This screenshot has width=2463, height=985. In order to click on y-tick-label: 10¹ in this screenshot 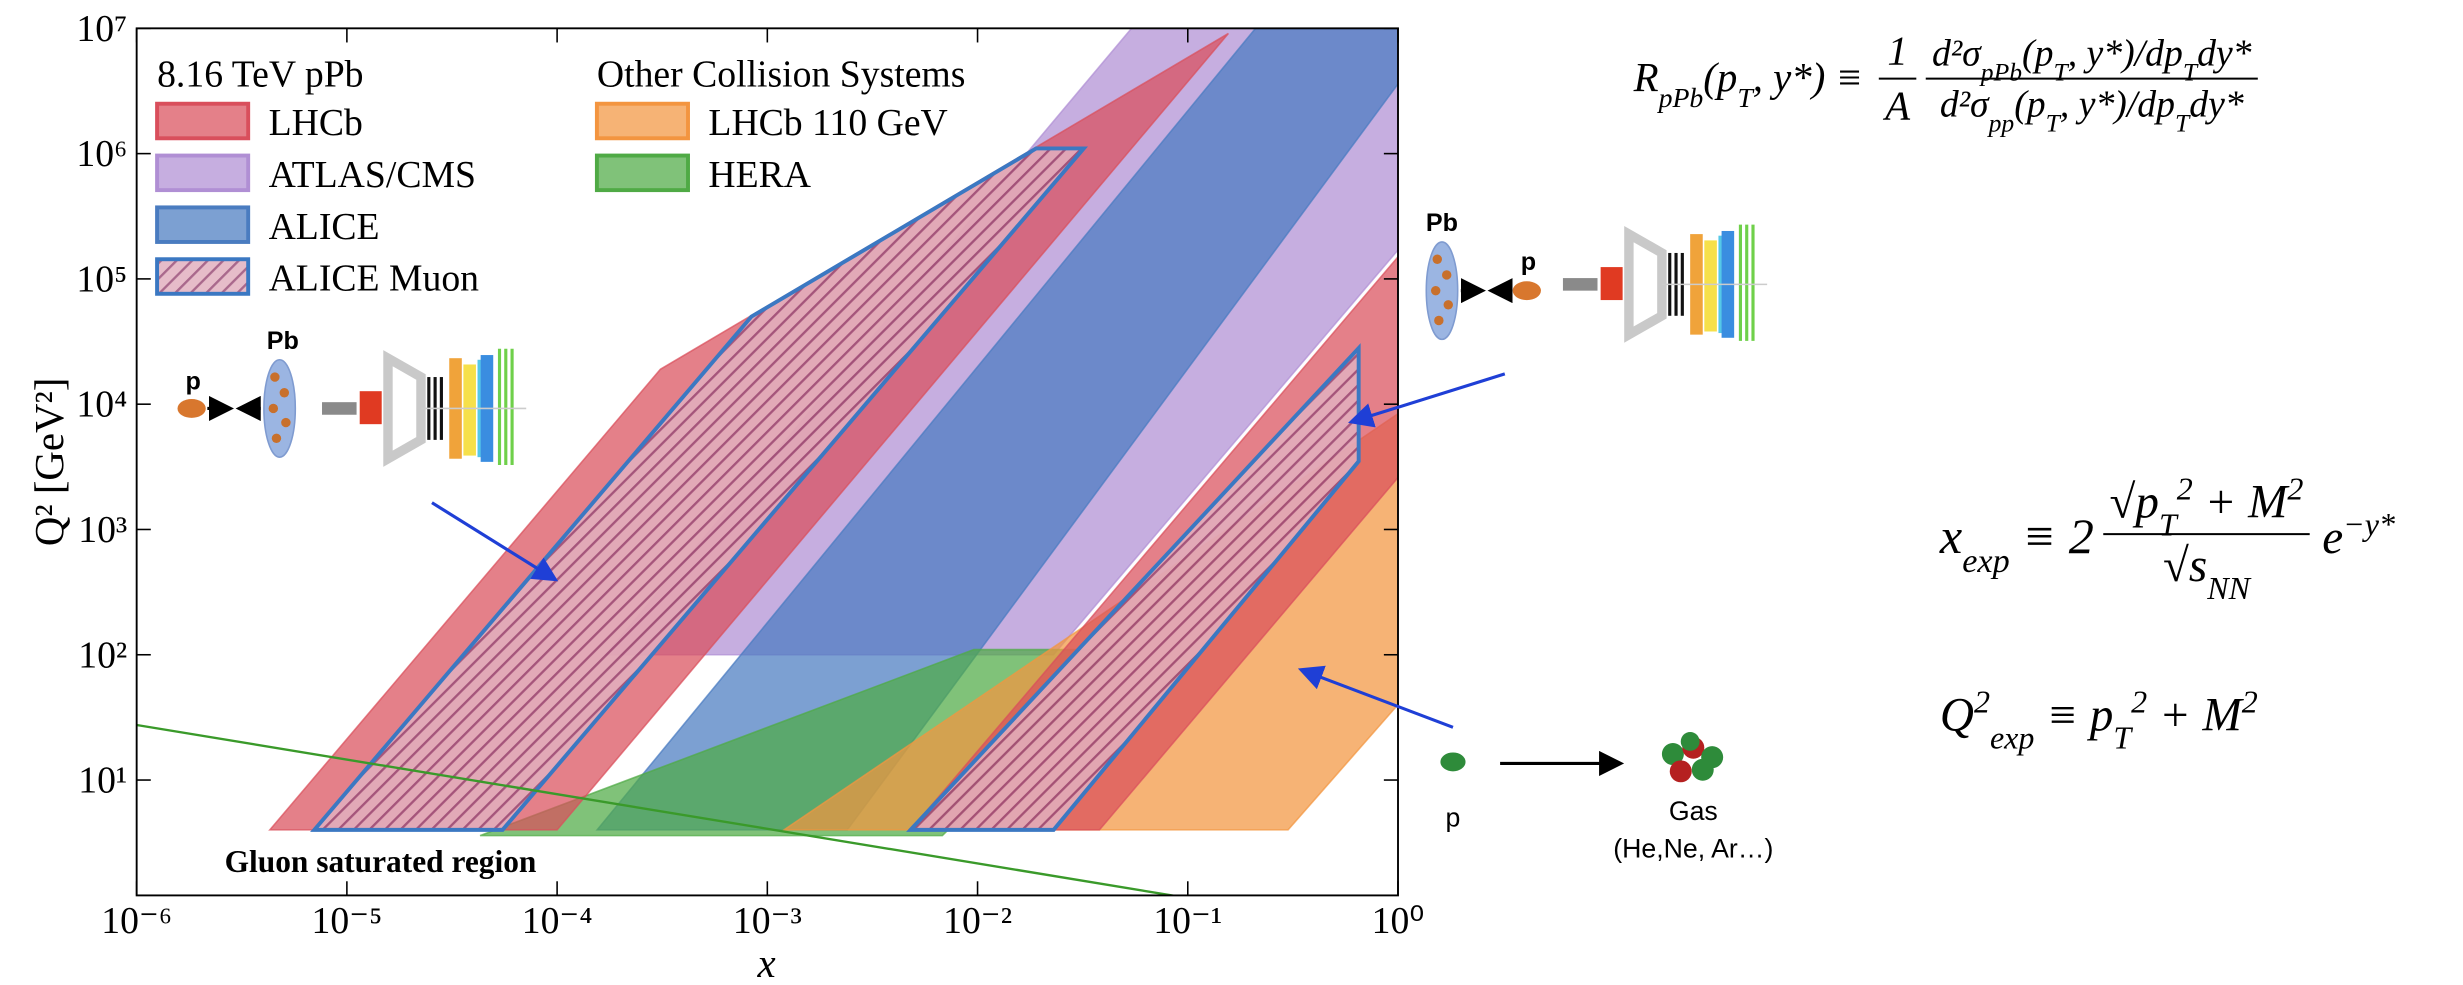, I will do `click(102, 781)`.